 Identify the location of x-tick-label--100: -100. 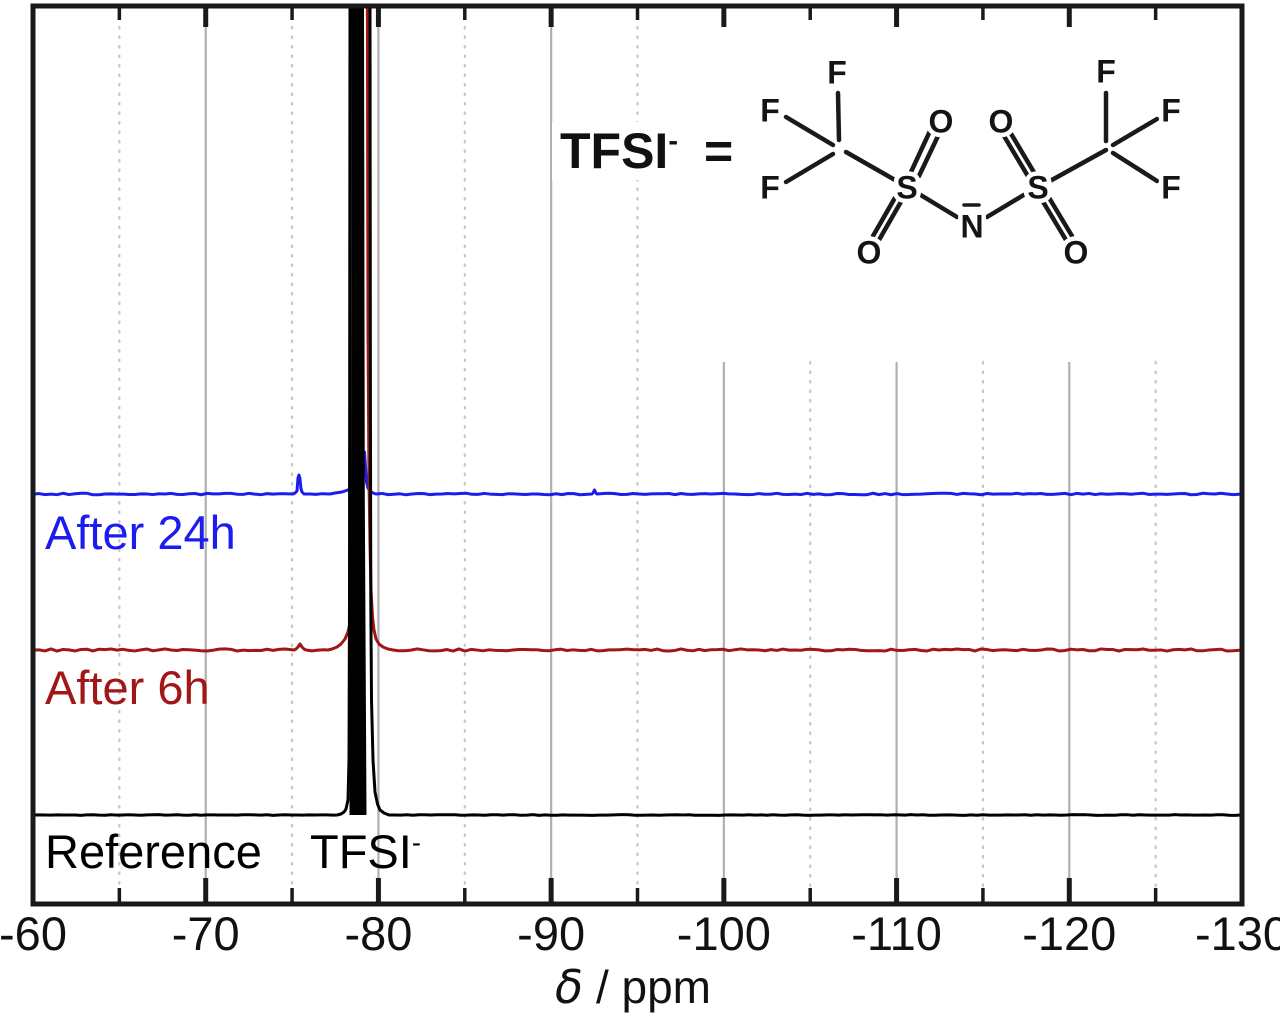
(723, 933).